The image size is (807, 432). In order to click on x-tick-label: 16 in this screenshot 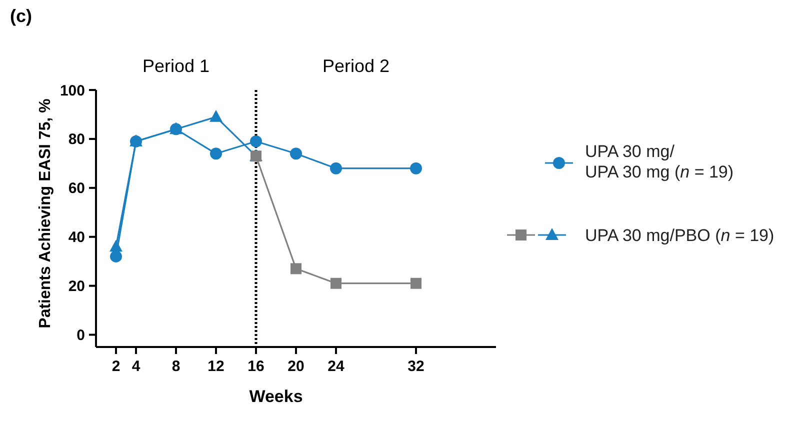, I will do `click(256, 366)`.